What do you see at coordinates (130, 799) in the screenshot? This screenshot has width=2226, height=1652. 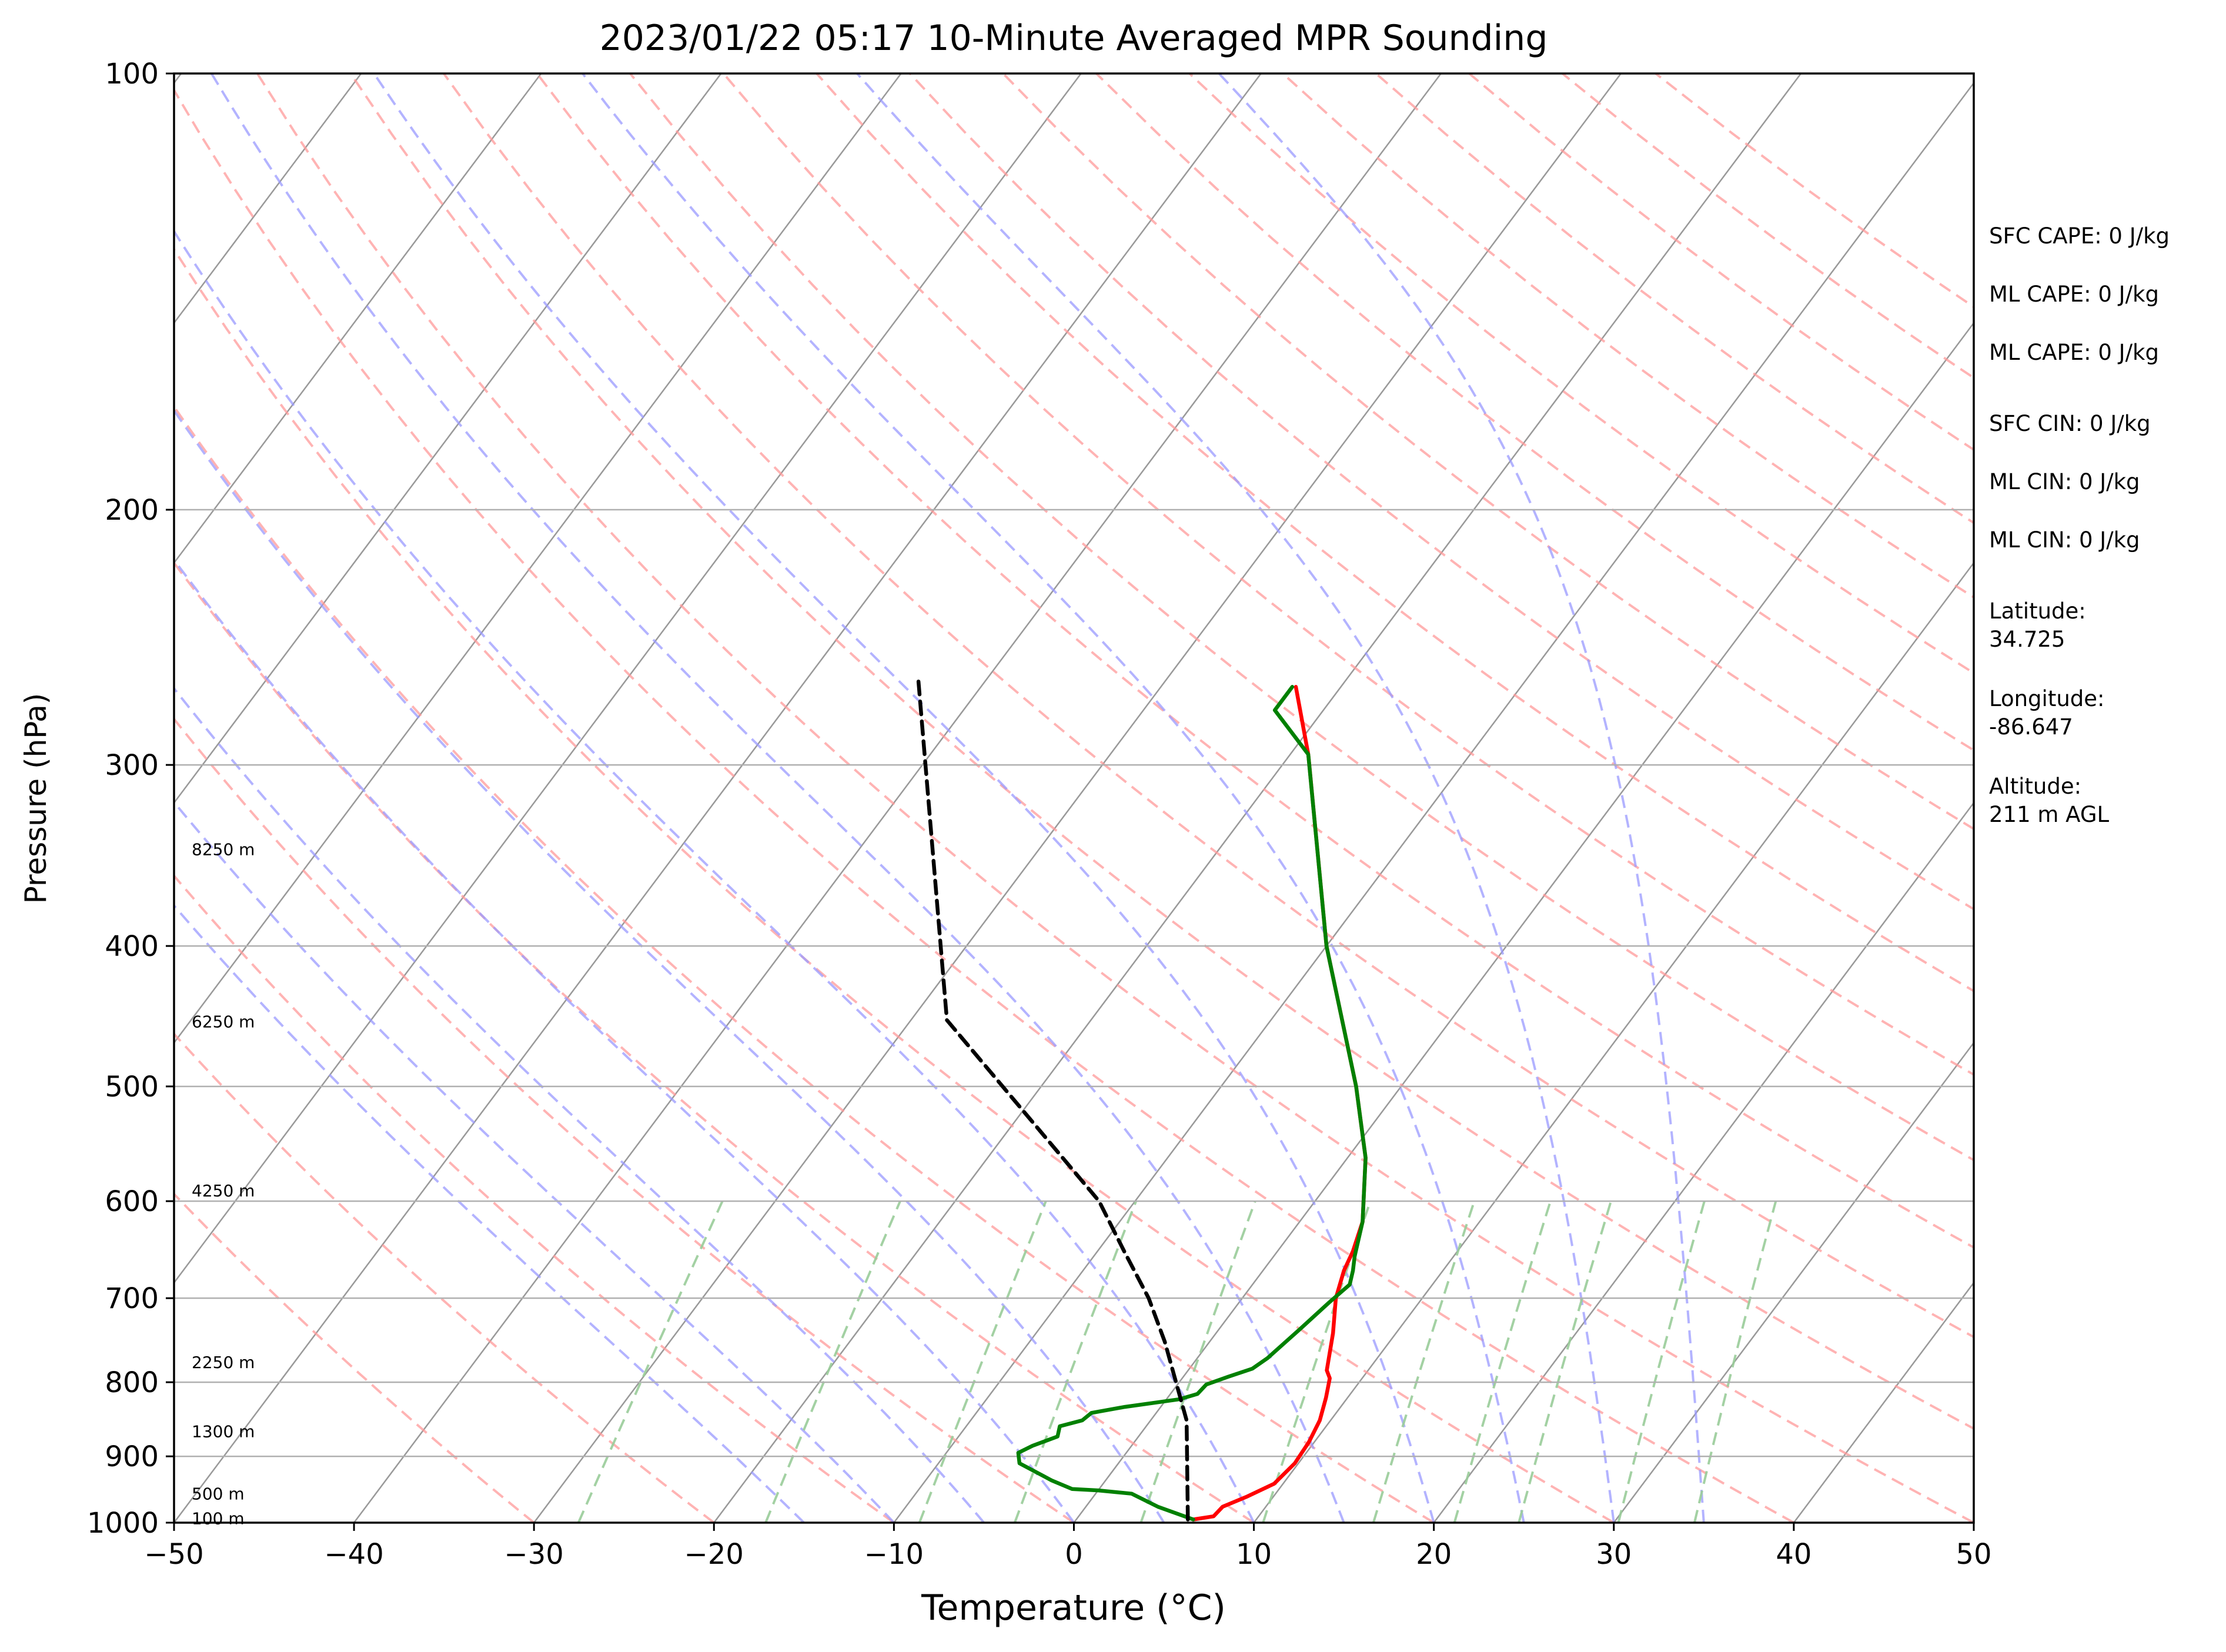 I see `y-axis-ticks: 1000 900 800 700 600 500 400 300 200 100` at bounding box center [130, 799].